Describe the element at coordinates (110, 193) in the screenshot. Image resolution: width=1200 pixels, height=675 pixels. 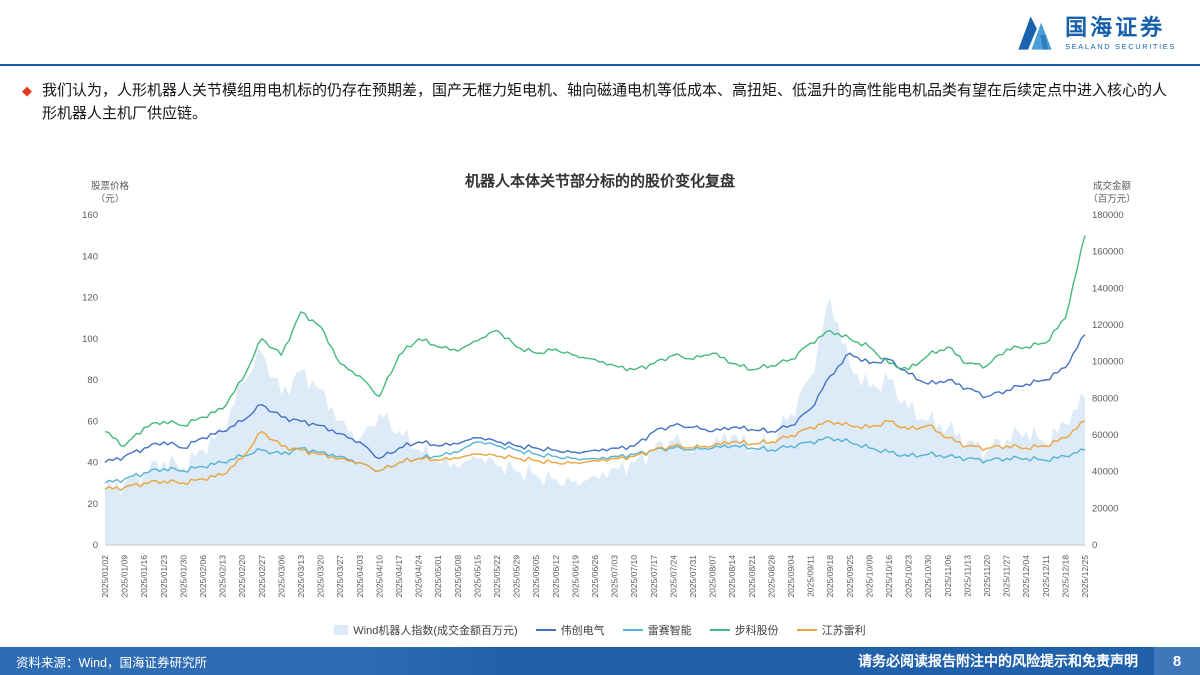
I see `left-axis-title: 股票价格 （元）` at that location.